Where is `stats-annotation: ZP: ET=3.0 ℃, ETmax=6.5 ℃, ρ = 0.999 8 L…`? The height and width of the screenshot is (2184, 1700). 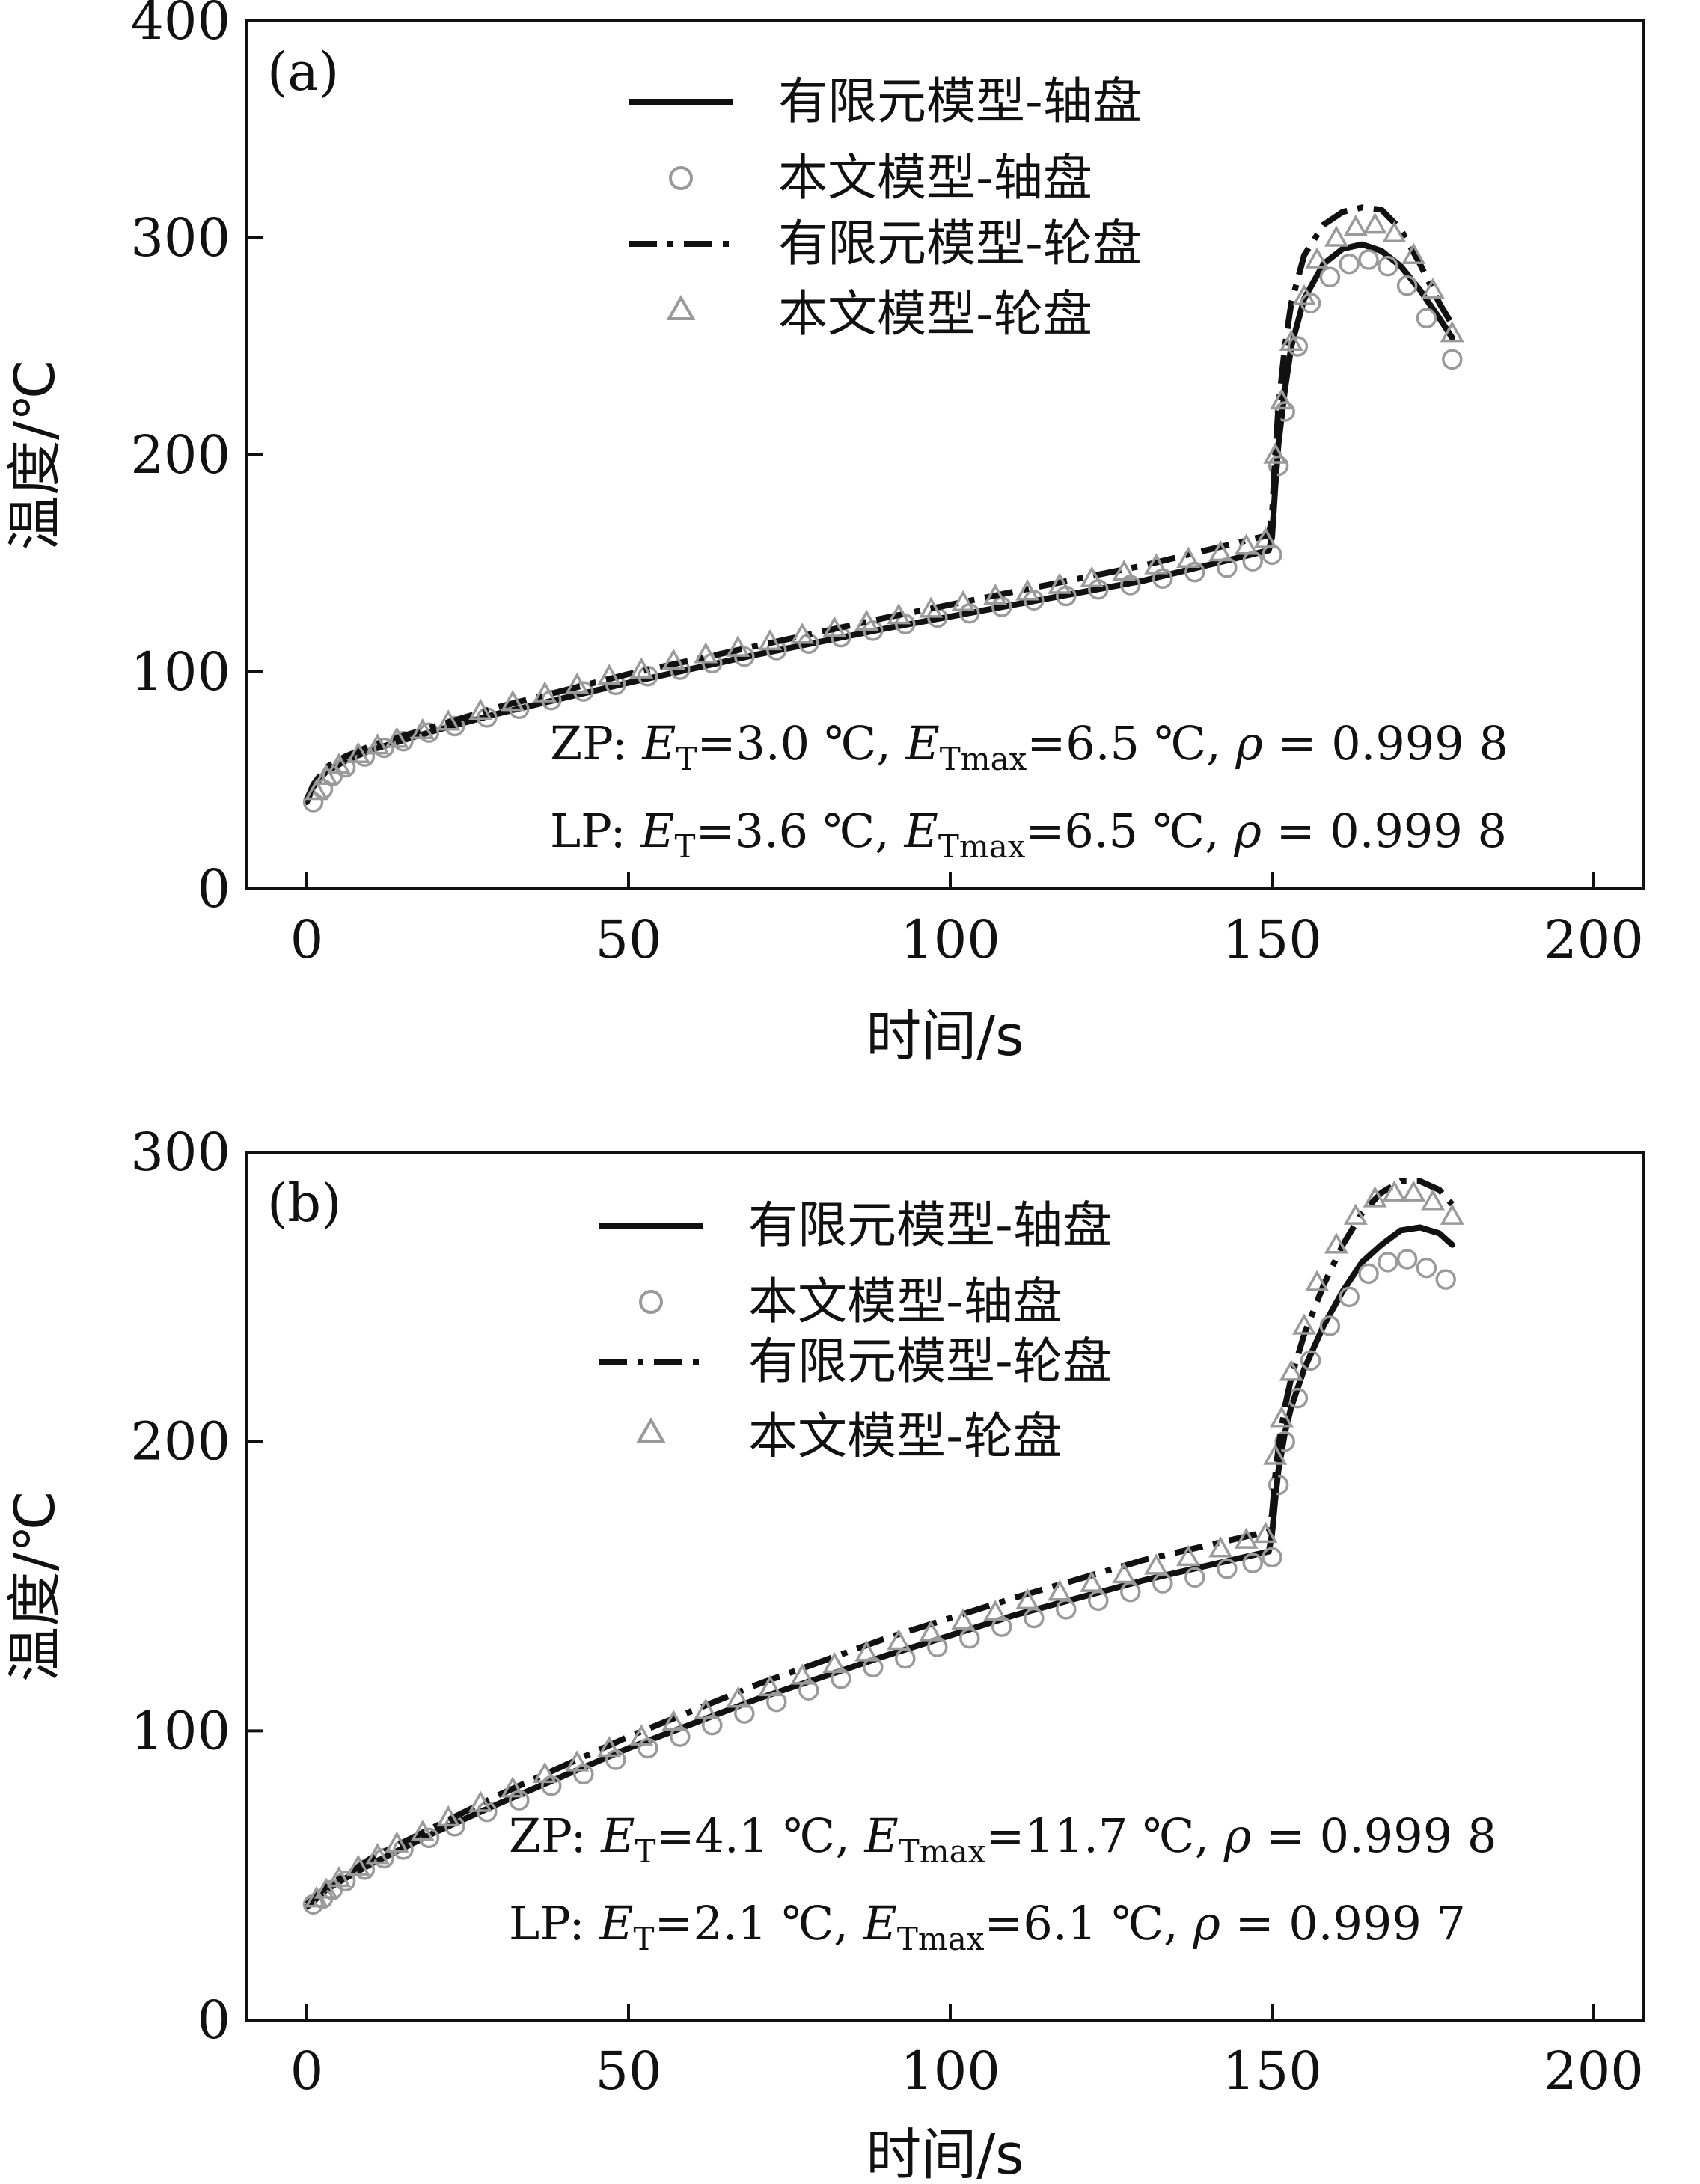 stats-annotation: ZP: ET=3.0 ℃, ETmax=6.5 ℃, ρ = 0.999 8 L… is located at coordinates (1029, 790).